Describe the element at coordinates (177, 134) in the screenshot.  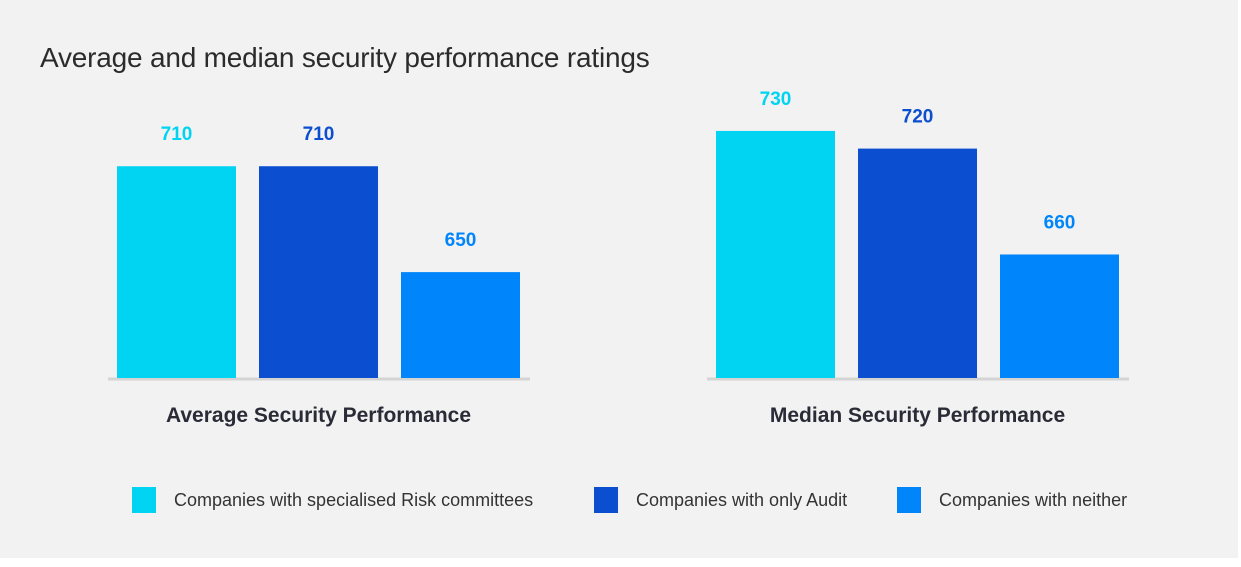
I see `data-label-average-security-performance-risk: 710` at that location.